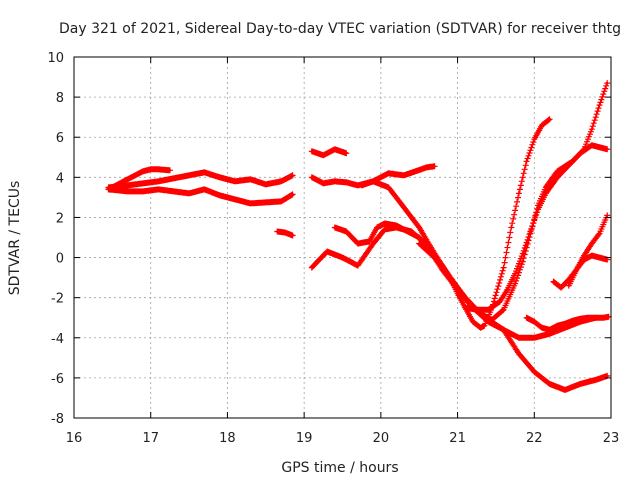  I want to click on series-t11, so click(536, 227).